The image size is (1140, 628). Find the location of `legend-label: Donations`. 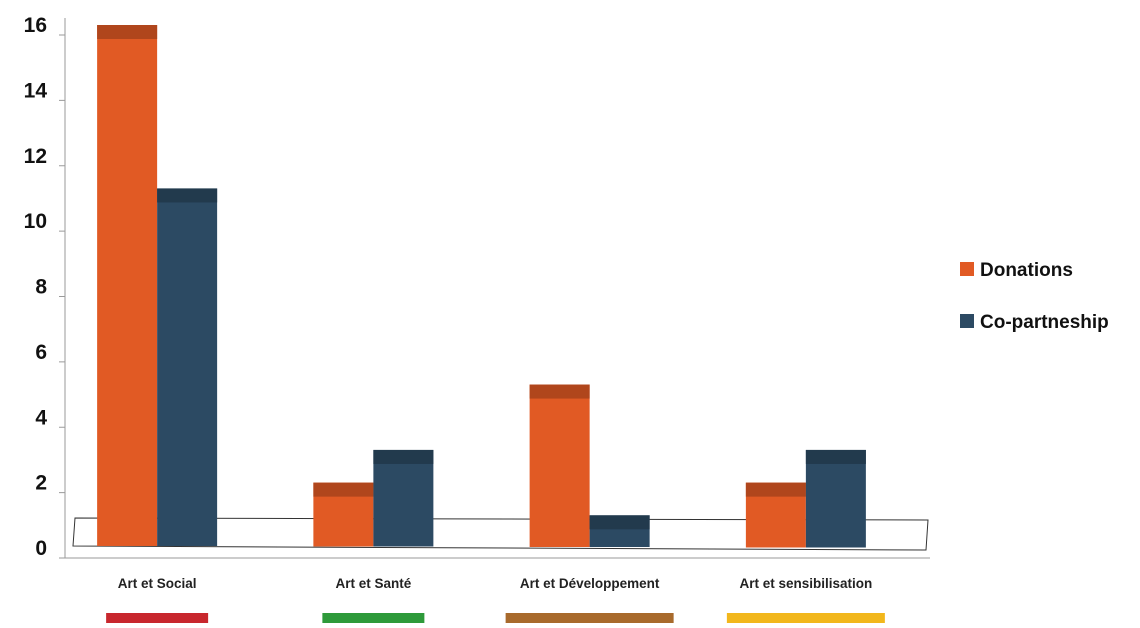

legend-label: Donations is located at coordinates (1026, 270).